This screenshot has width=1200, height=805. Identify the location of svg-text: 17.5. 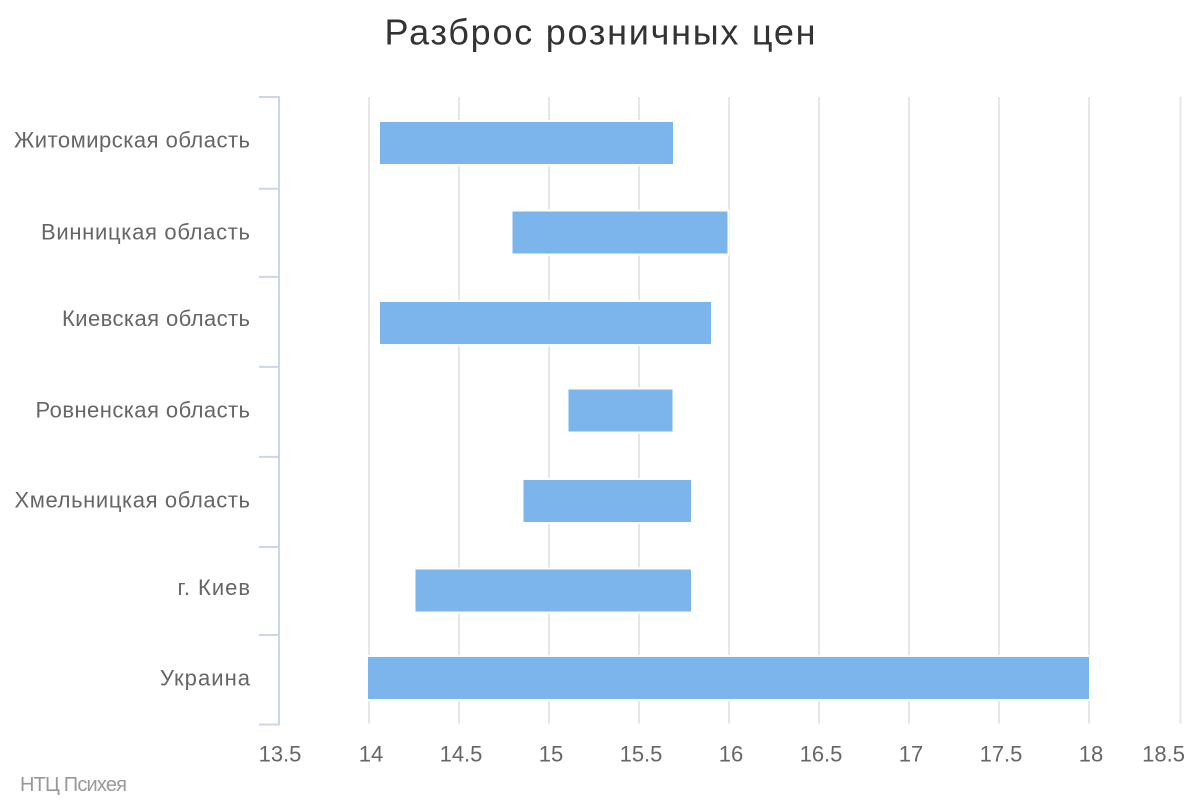
(1001, 754).